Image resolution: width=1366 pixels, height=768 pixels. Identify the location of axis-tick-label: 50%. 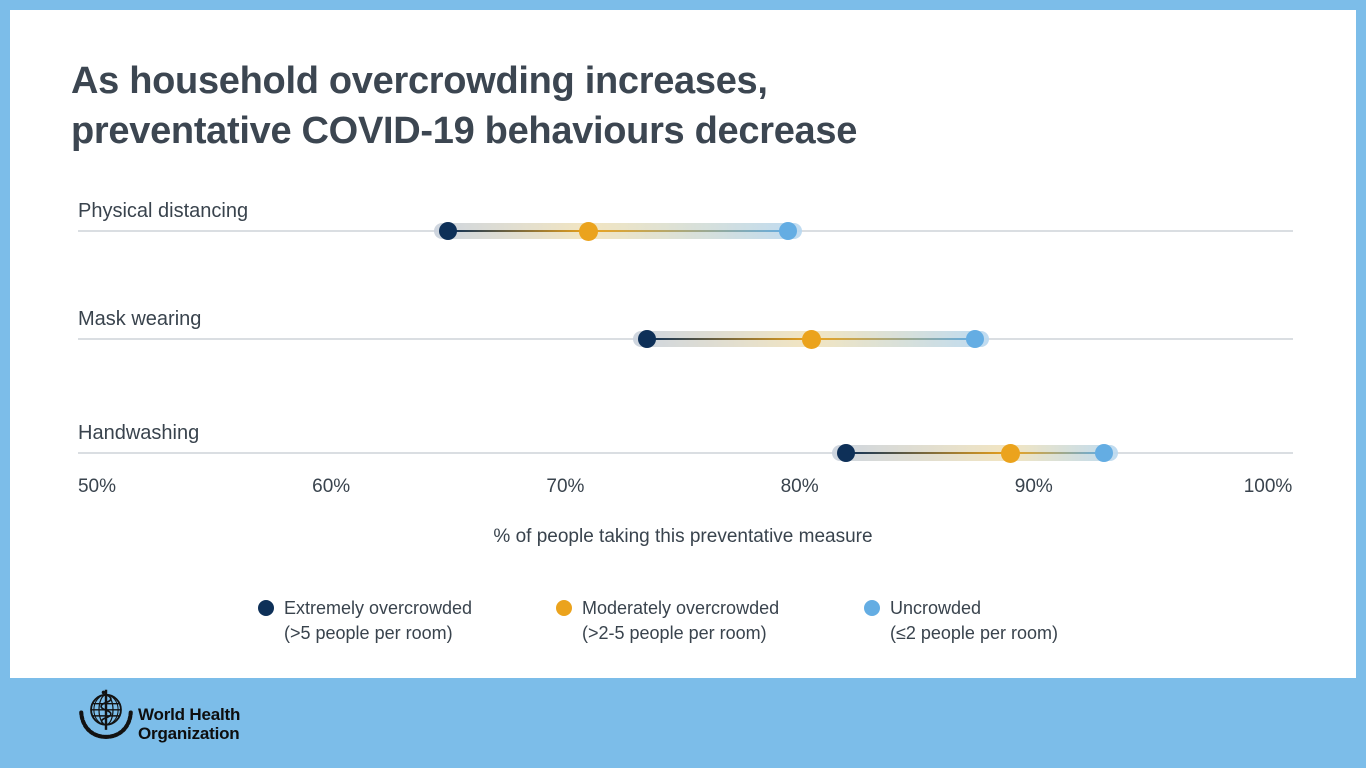
(97, 486).